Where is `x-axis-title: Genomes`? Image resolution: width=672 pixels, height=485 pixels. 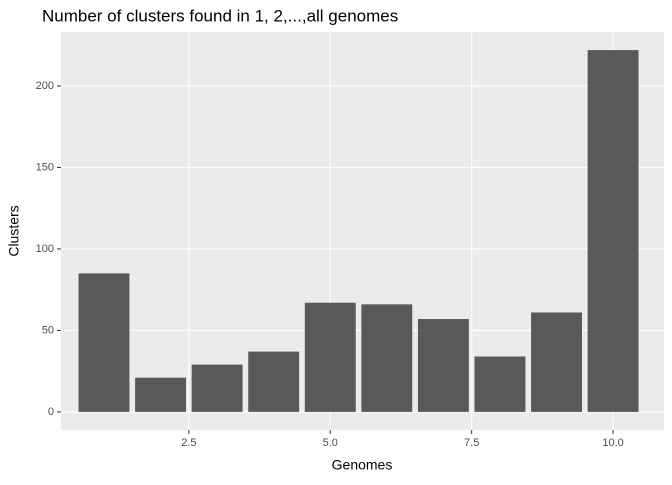
x-axis-title: Genomes is located at coordinates (362, 465).